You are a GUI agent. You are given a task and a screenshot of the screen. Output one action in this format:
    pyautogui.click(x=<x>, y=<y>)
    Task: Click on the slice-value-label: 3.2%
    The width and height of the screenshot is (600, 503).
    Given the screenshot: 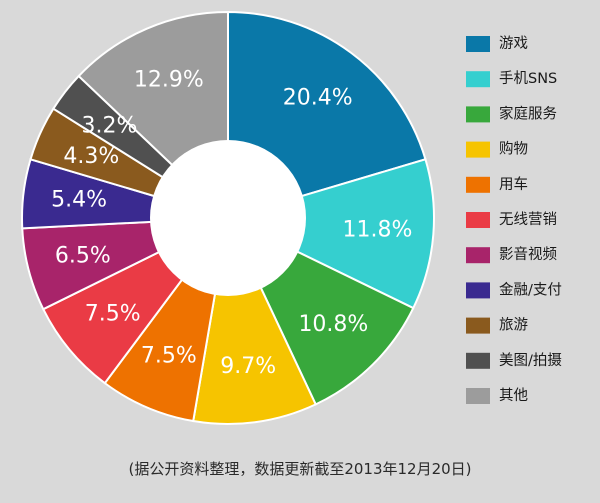 What is the action you would take?
    pyautogui.click(x=110, y=126)
    